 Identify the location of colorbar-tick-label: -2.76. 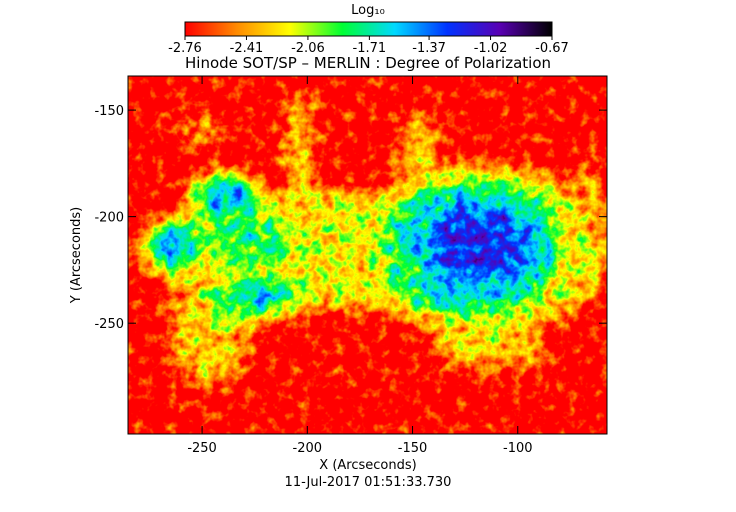
(185, 48).